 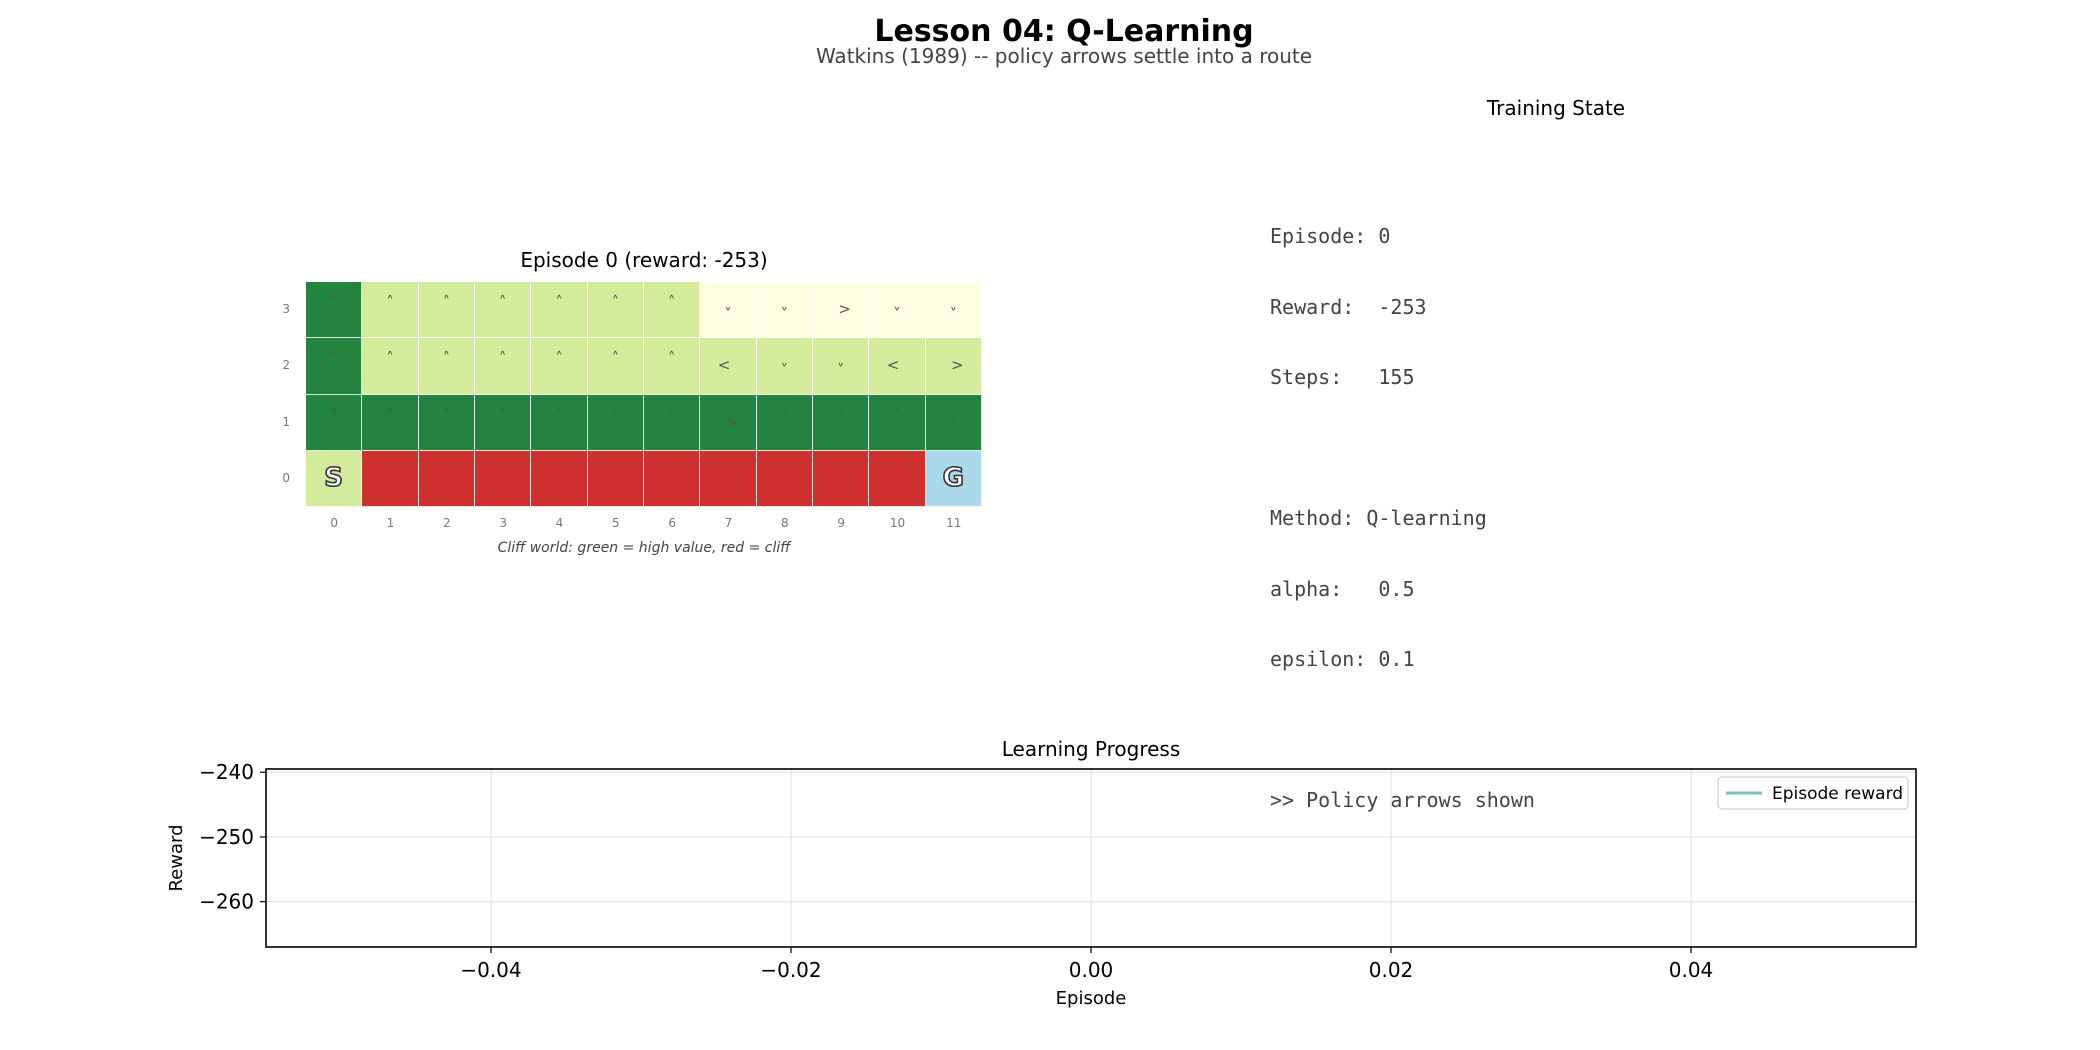 What do you see at coordinates (644, 260) in the screenshot?
I see `grid-panel-title: Episode 0 (reward: -253)` at bounding box center [644, 260].